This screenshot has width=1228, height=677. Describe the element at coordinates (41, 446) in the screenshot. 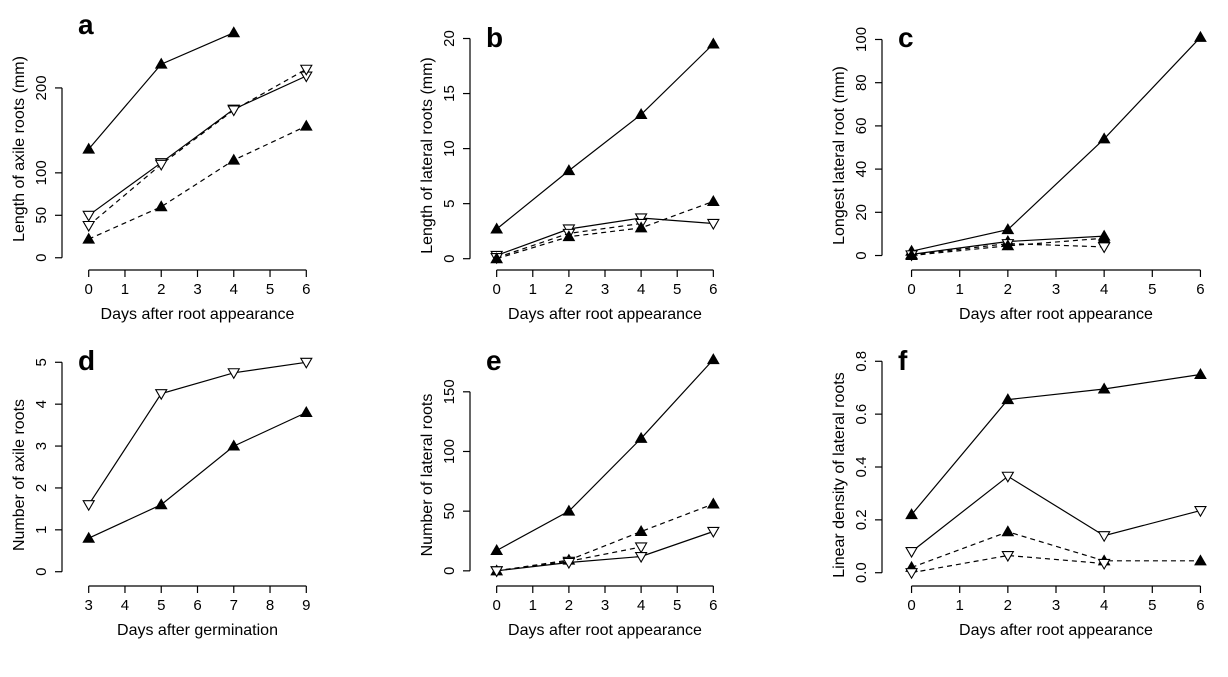

I see `y-tick-label: 3` at that location.